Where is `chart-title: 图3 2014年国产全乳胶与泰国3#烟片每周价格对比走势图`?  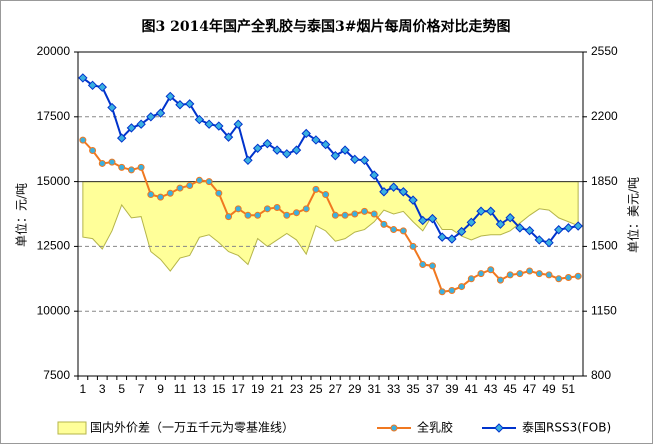
chart-title: 图3 2014年国产全乳胶与泰国3#烟片每周价格对比走势图 is located at coordinates (325, 26).